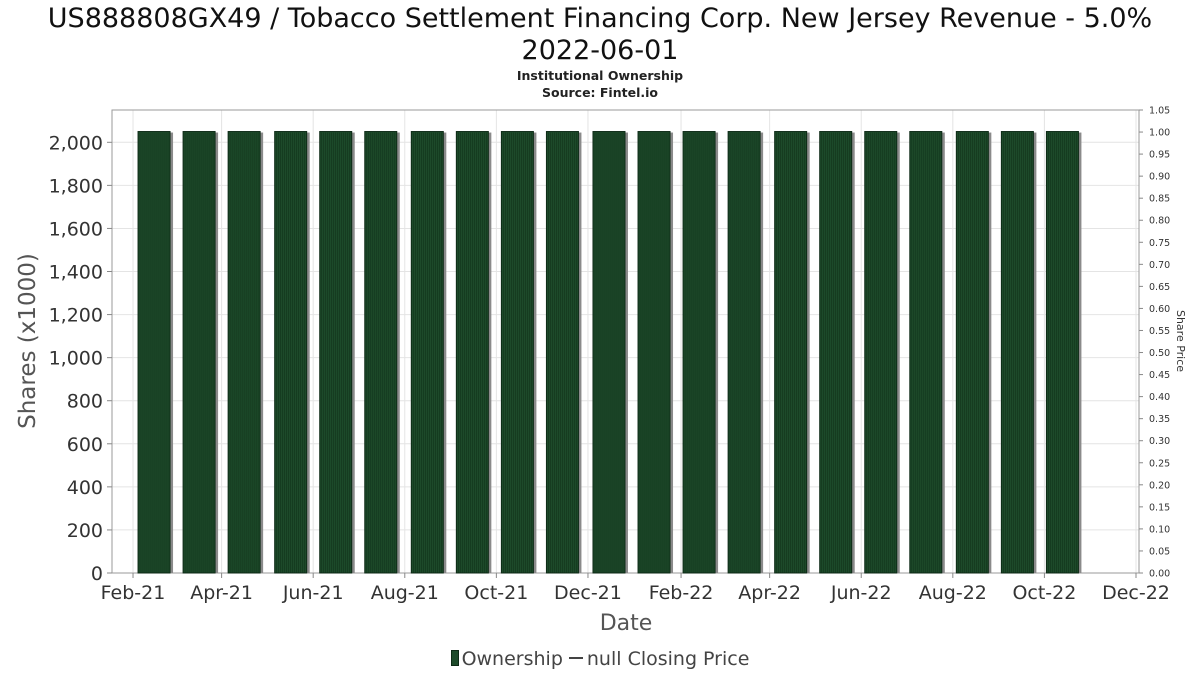 The height and width of the screenshot is (675, 1200). Describe the element at coordinates (28, 341) in the screenshot. I see `y-axis-label: Shares (x1000)` at that location.